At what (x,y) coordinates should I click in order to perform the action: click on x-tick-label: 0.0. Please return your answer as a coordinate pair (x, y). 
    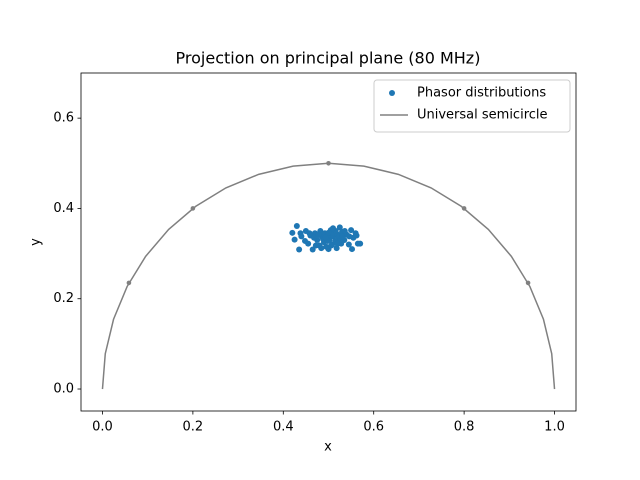
    Looking at the image, I should click on (102, 427).